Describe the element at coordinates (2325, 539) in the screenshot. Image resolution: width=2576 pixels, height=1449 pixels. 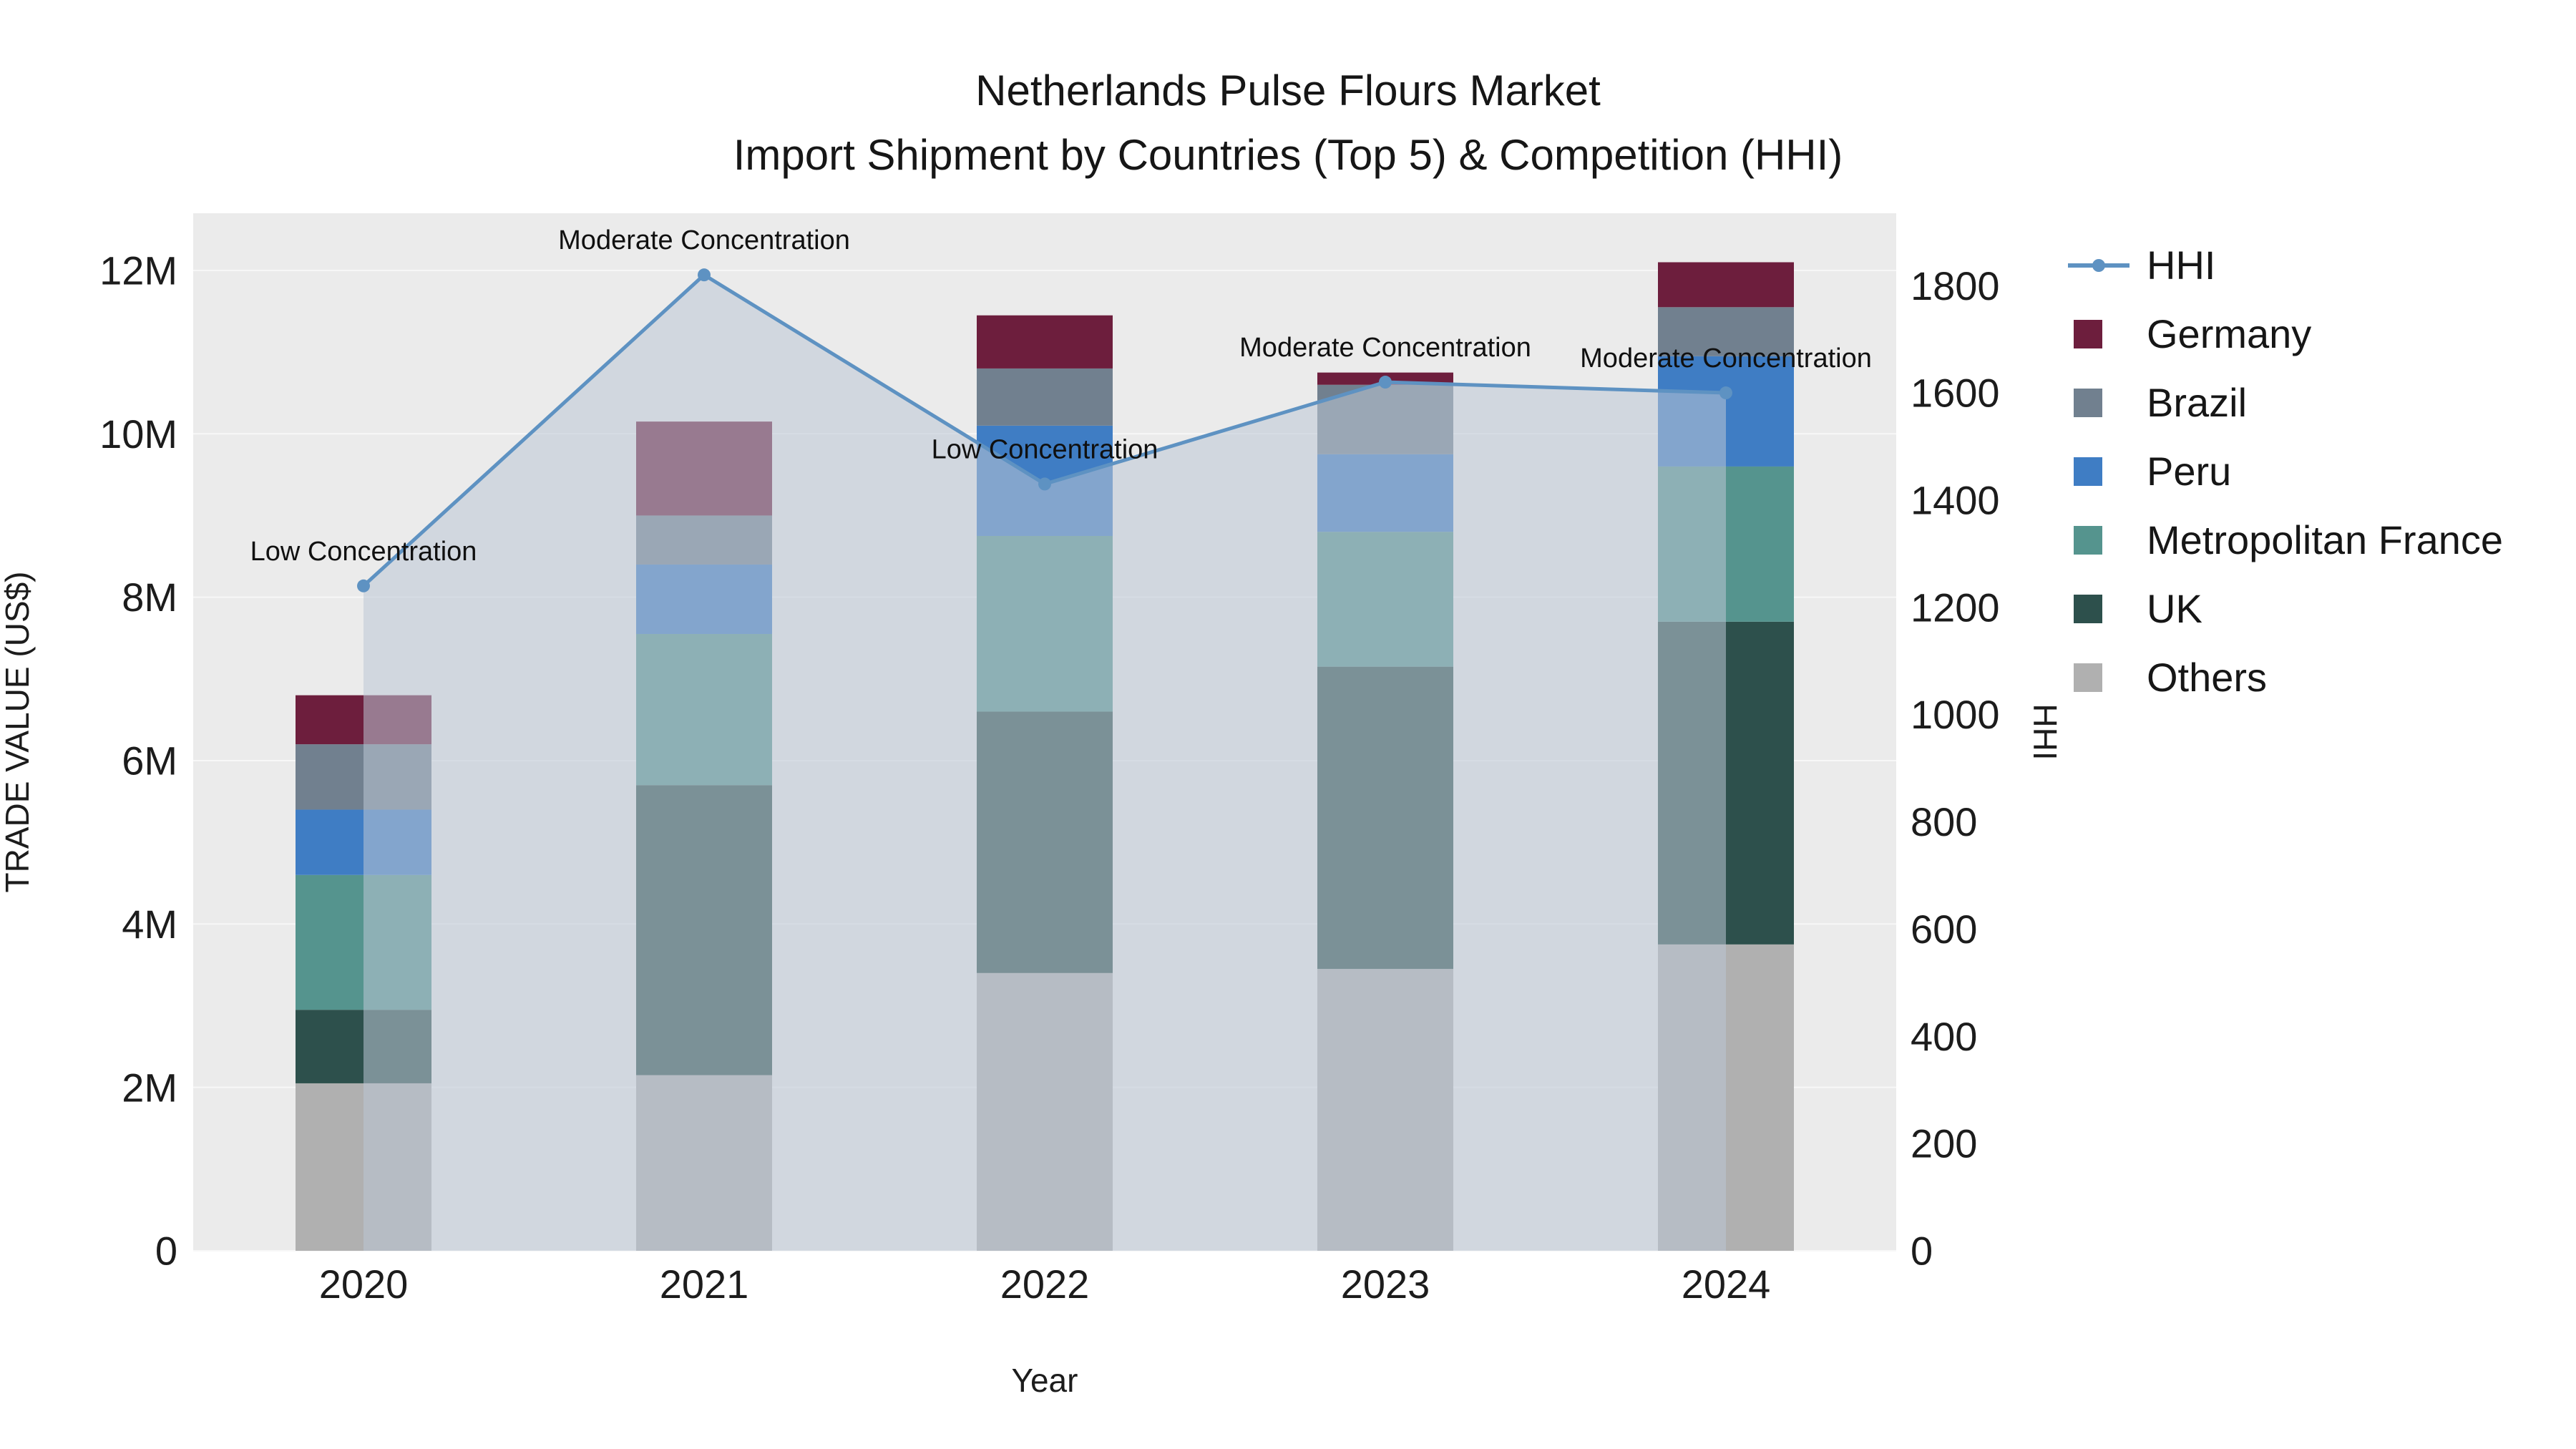
I see `legend-label: Metropolitan France` at that location.